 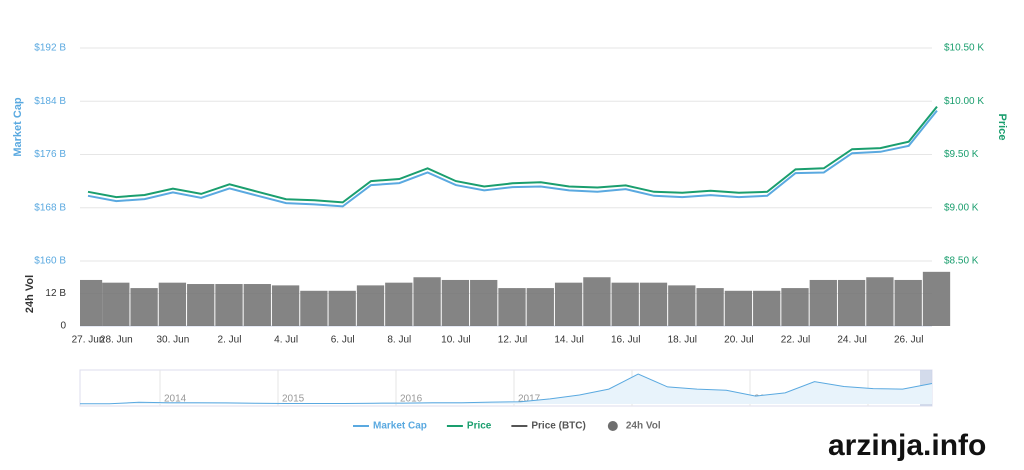 I want to click on navigator-label: 2014, so click(x=175, y=399).